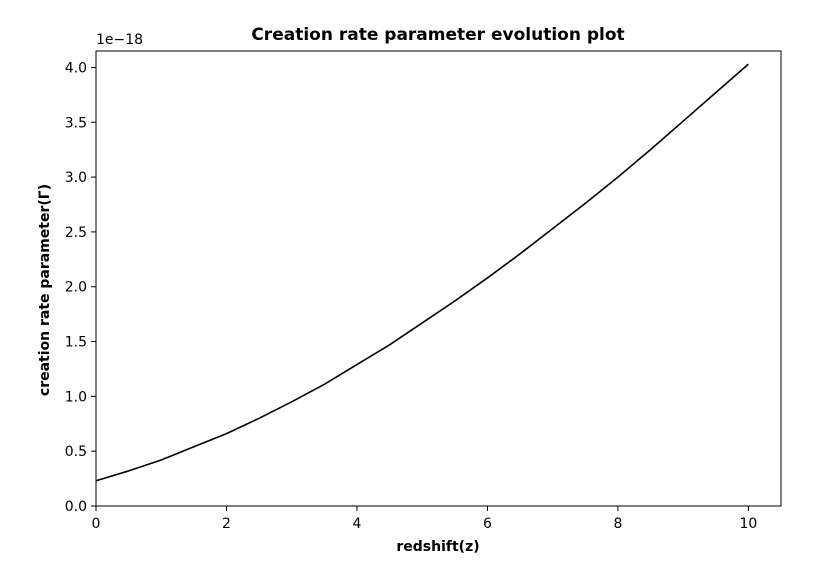 This screenshot has width=818, height=578. I want to click on y-tick-label: 1.0, so click(76, 397).